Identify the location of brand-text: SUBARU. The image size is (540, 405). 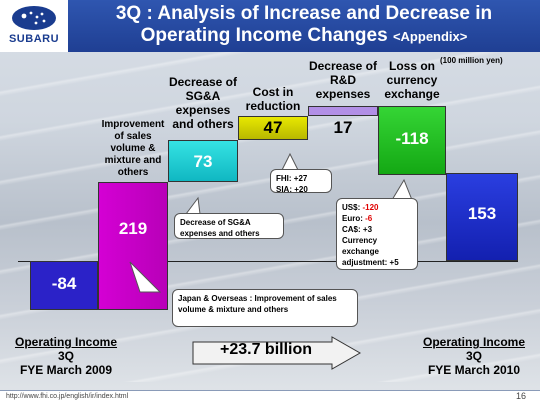
(34, 39).